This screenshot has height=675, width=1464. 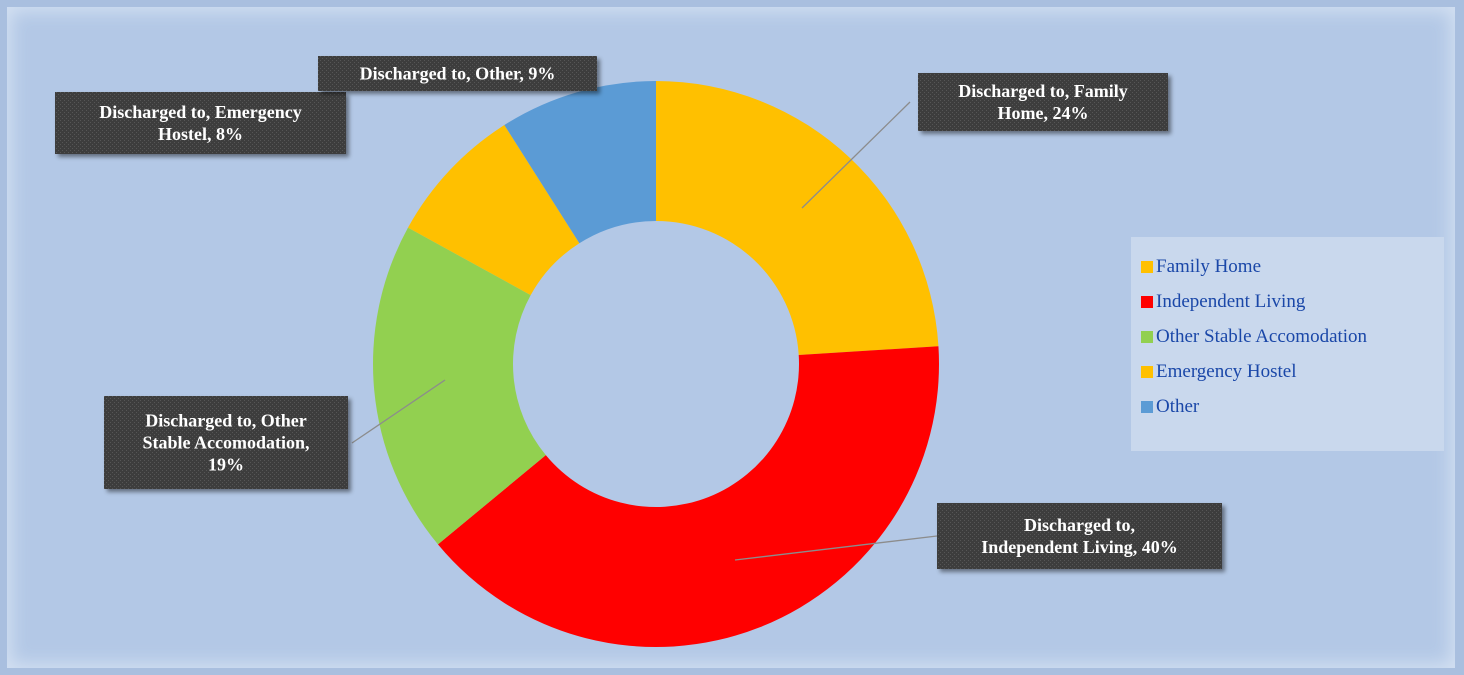 I want to click on slice-other, so click(x=580, y=162).